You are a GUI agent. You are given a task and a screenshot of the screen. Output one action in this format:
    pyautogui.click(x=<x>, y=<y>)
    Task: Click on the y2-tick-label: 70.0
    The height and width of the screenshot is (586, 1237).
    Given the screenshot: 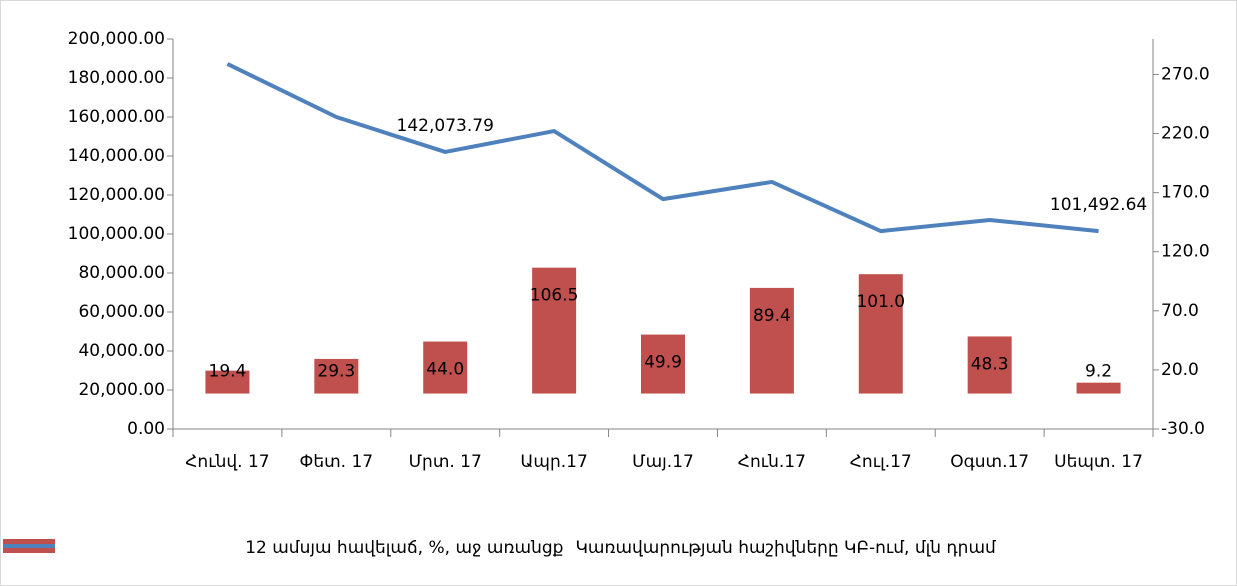 What is the action you would take?
    pyautogui.click(x=1180, y=311)
    